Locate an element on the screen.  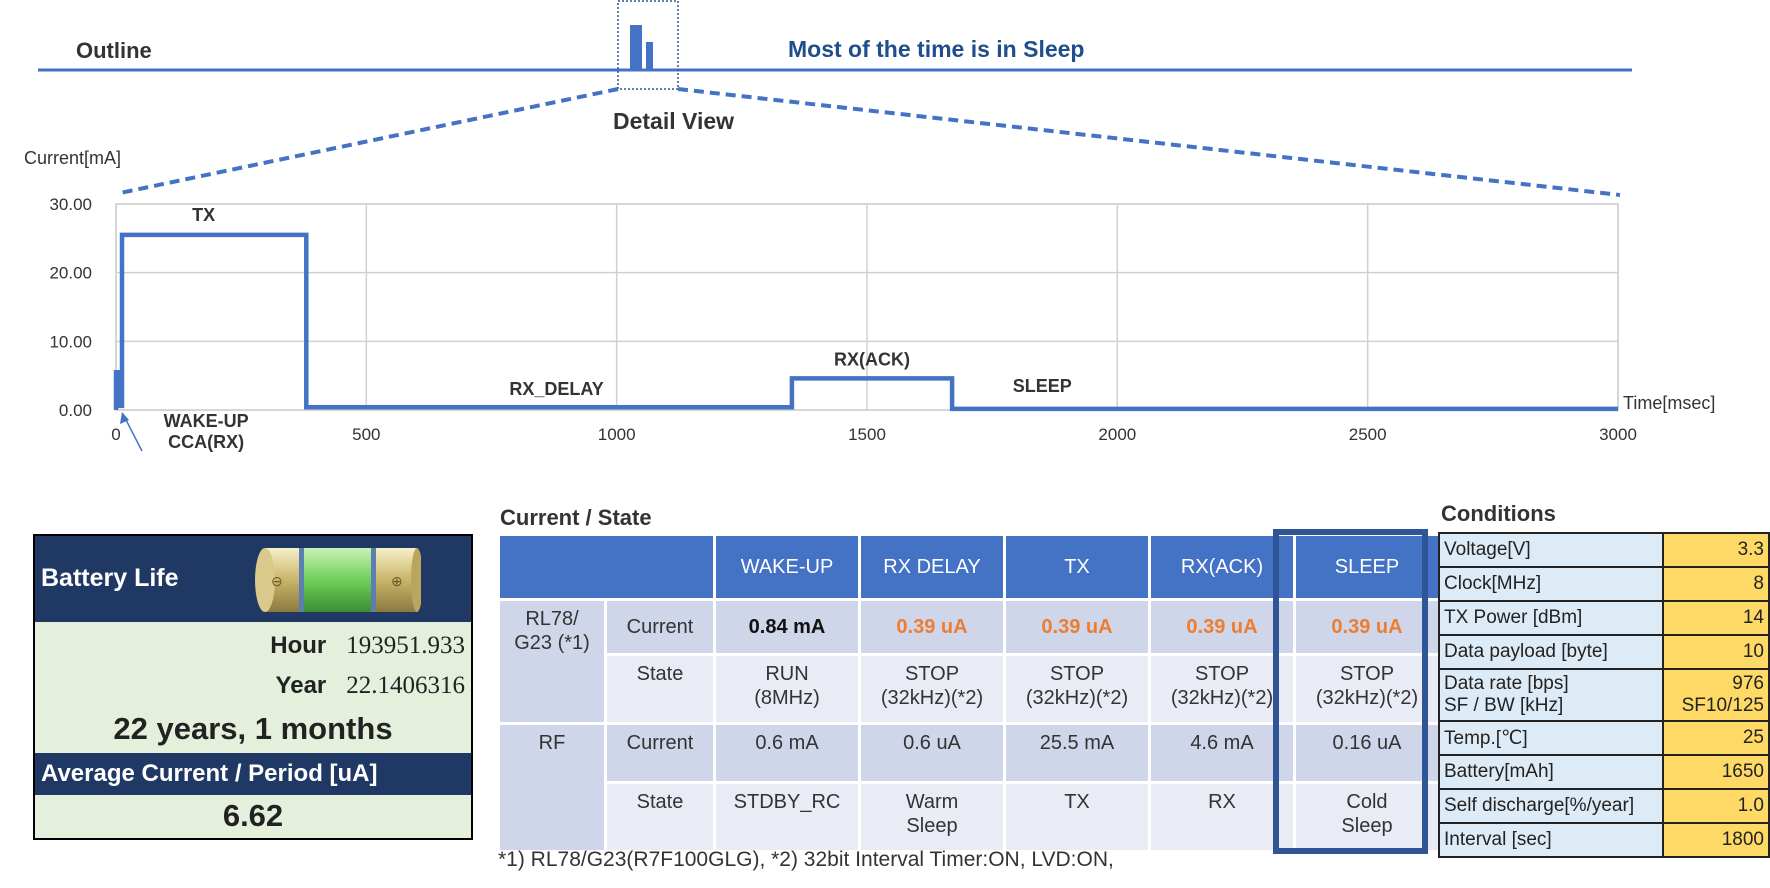
rf-state-row: State STDBY_RC Warm Sleep TX RX Cold Sleep is located at coordinates (970, 817).